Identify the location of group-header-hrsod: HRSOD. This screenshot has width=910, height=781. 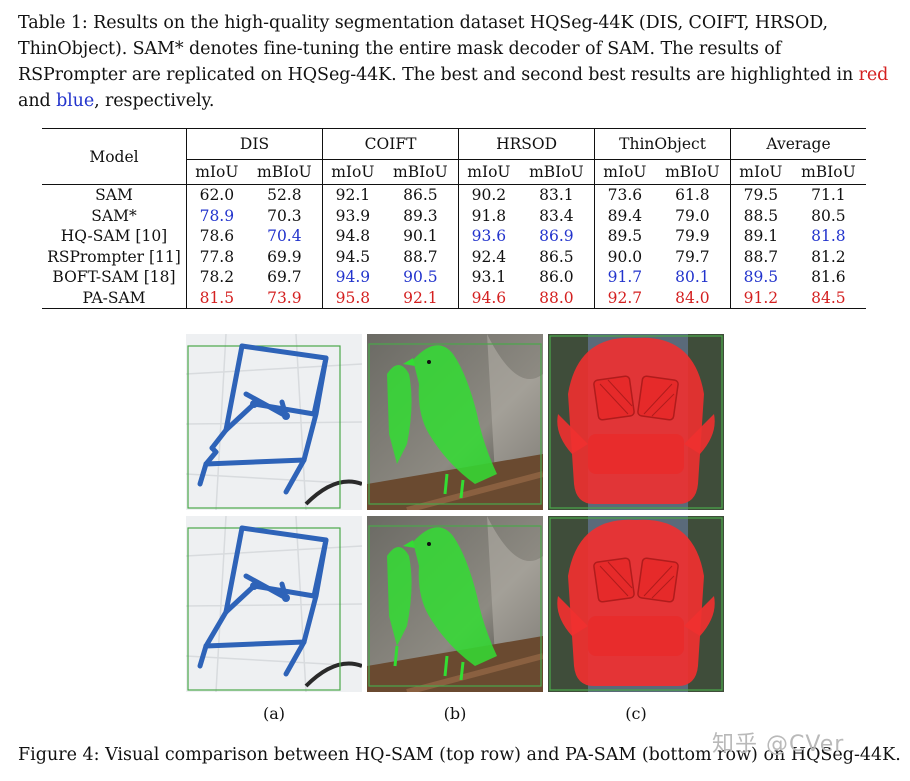
(526, 144).